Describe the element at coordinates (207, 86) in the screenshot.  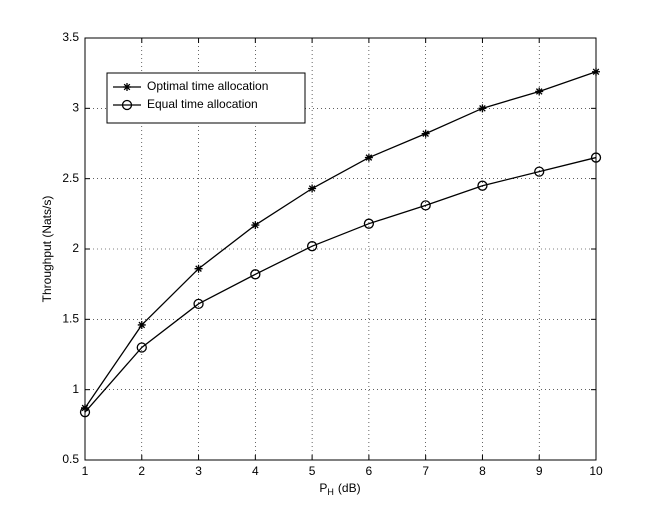
I see `legend-label: Optimal time allocation` at that location.